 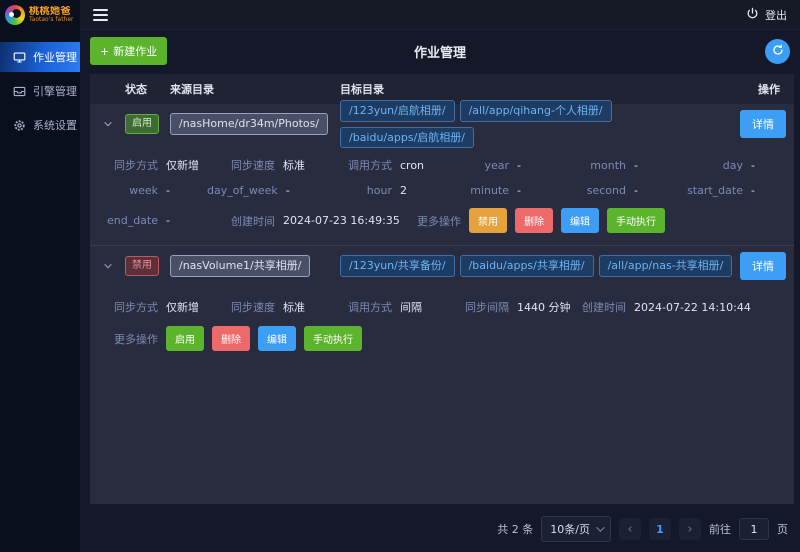 I want to click on content-header: 作业管理 + 新建作业, so click(x=440, y=51).